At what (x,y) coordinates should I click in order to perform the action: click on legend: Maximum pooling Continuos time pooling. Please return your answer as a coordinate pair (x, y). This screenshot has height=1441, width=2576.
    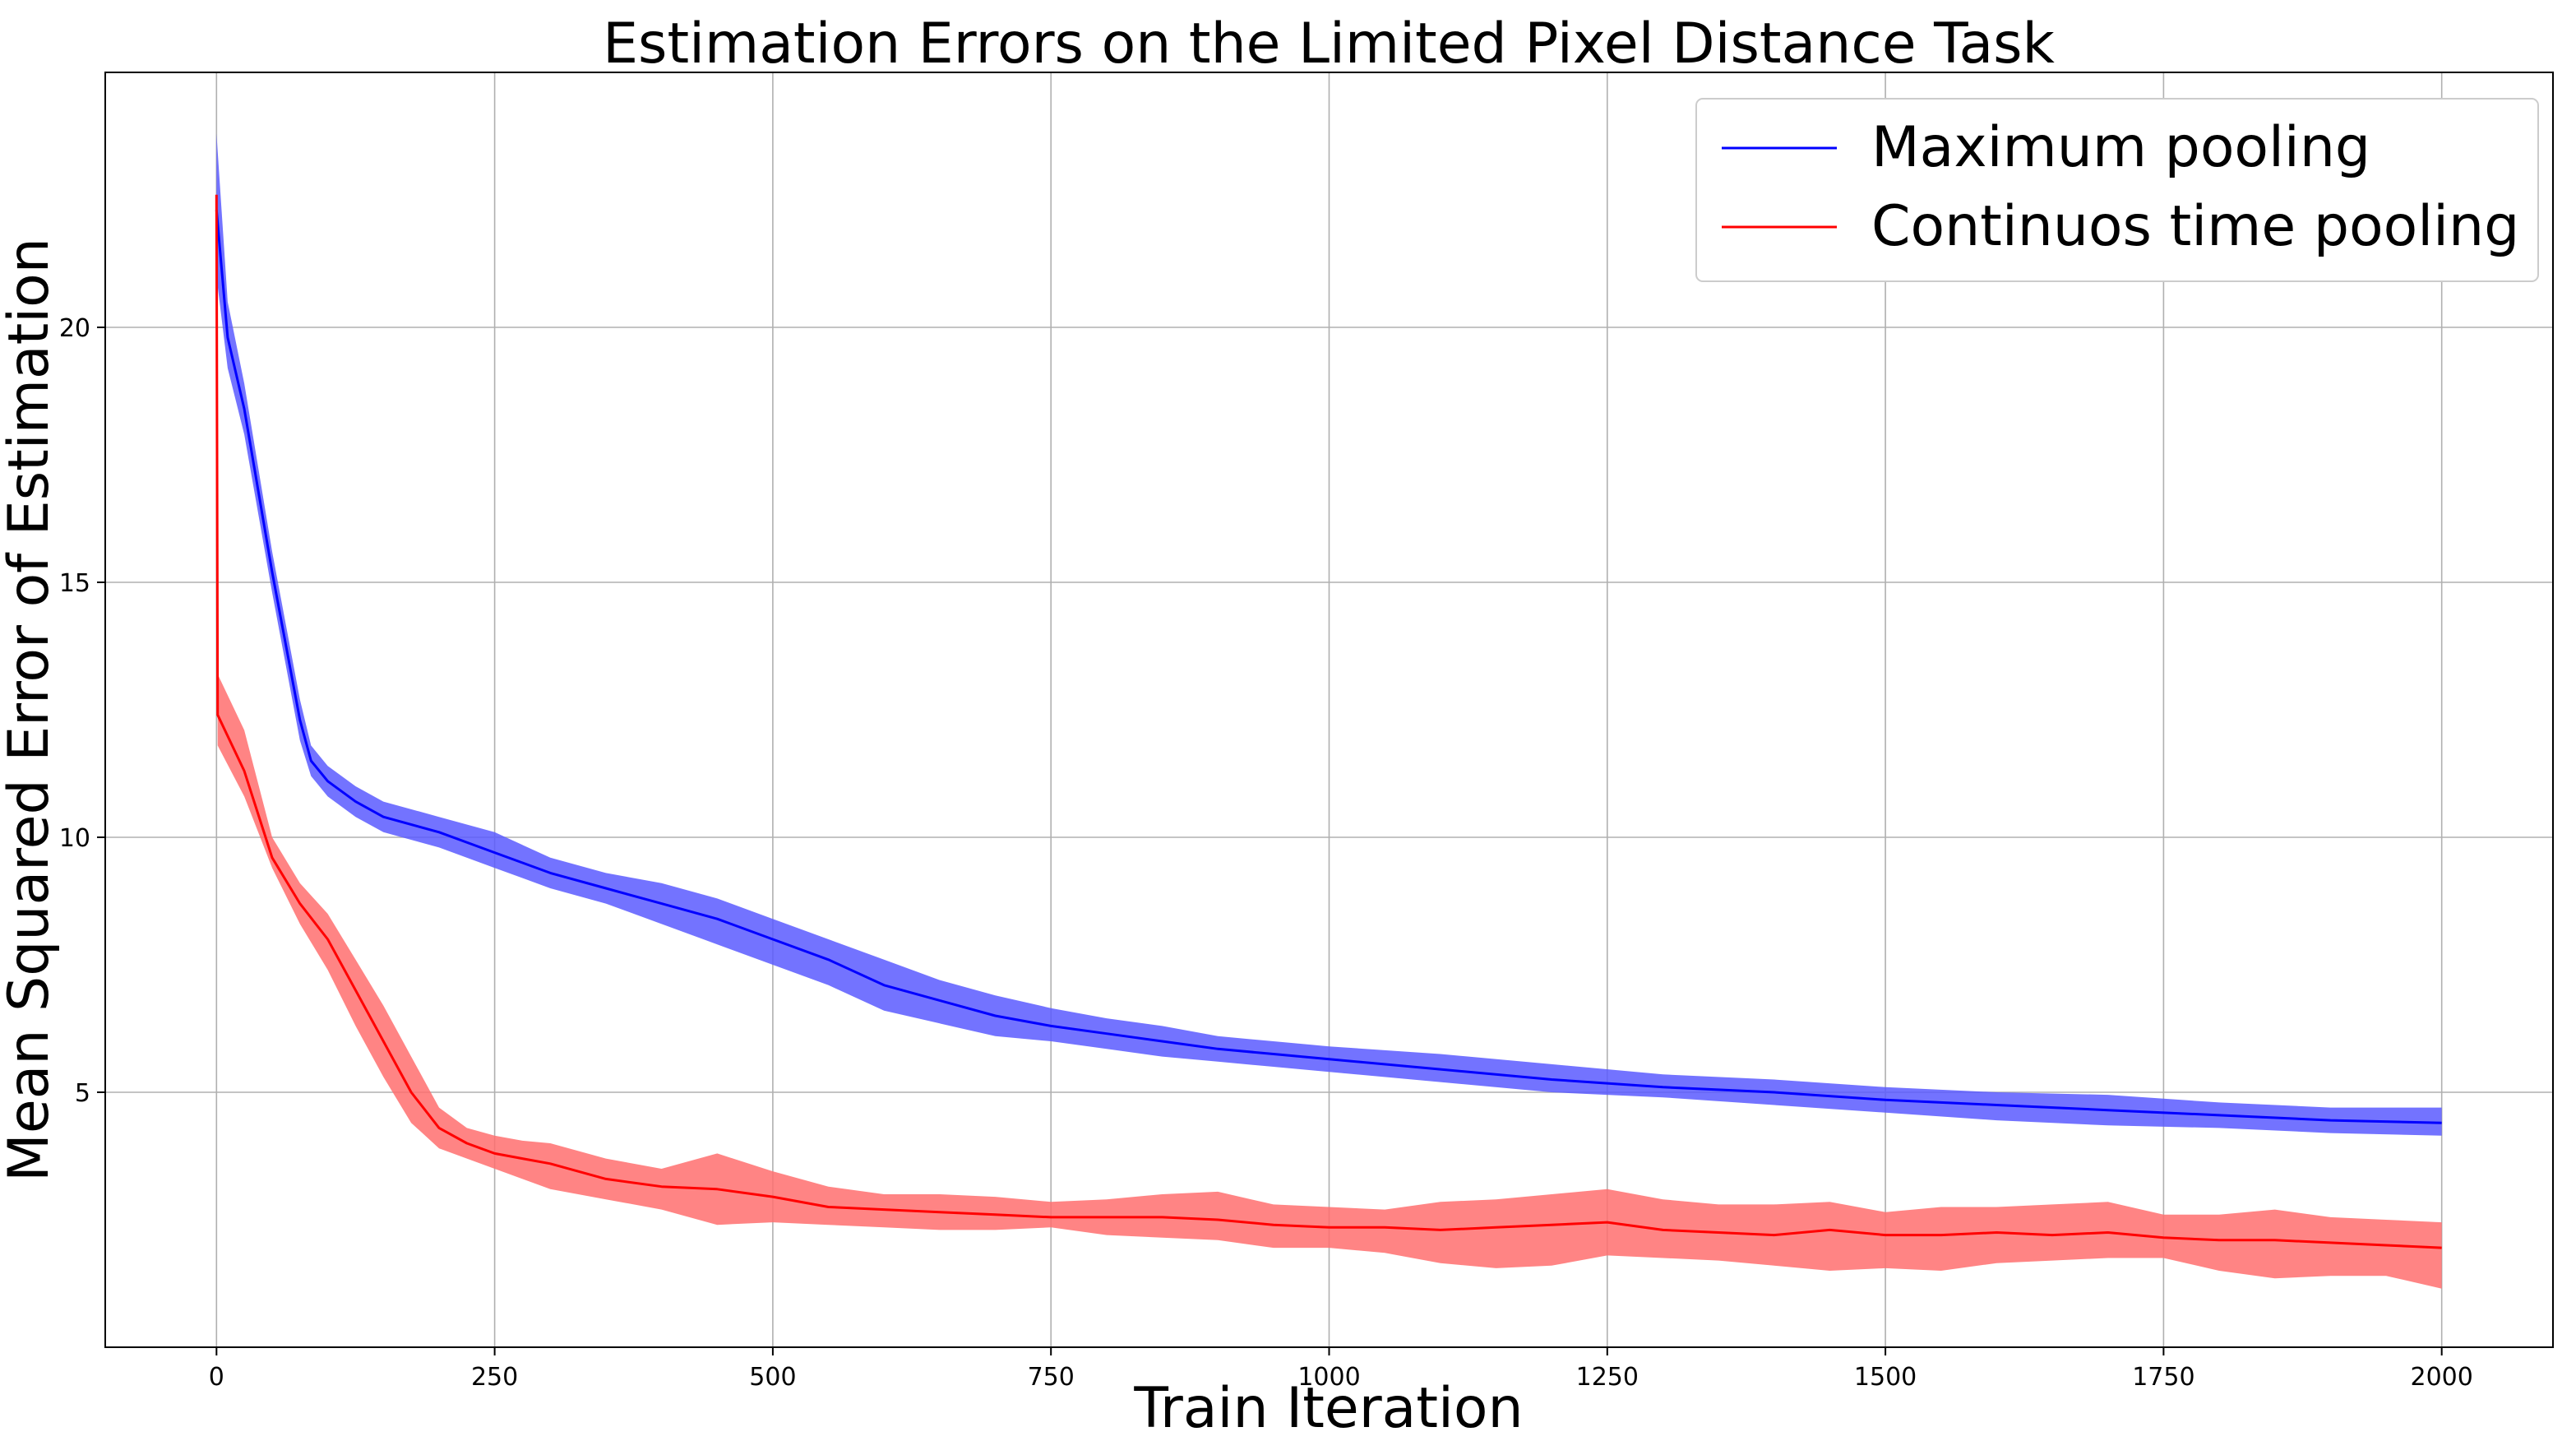
    Looking at the image, I should click on (2117, 190).